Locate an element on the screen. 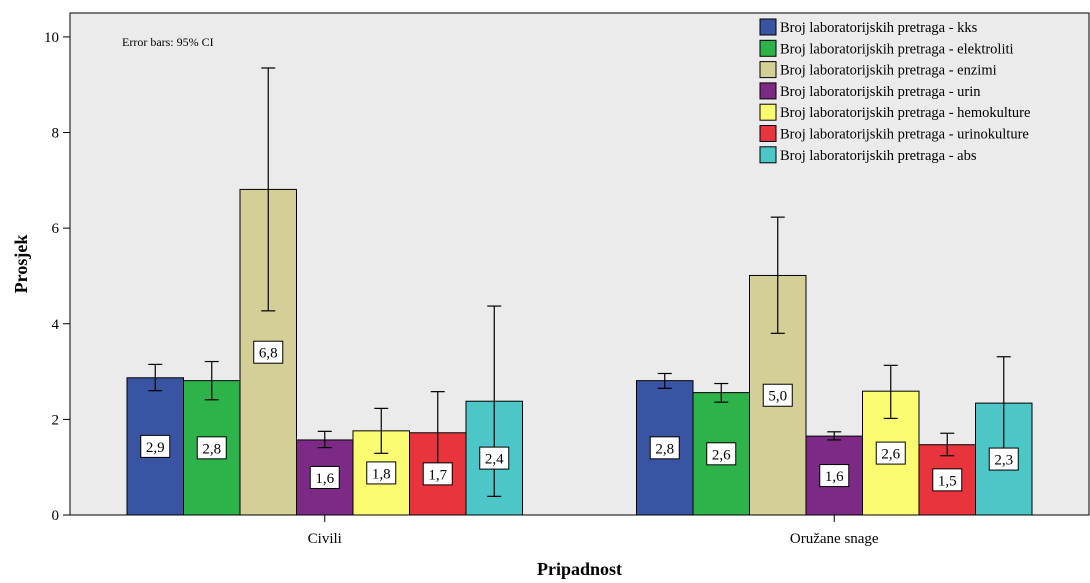 The width and height of the screenshot is (1090, 583). y-tick-label: 2 is located at coordinates (56, 420).